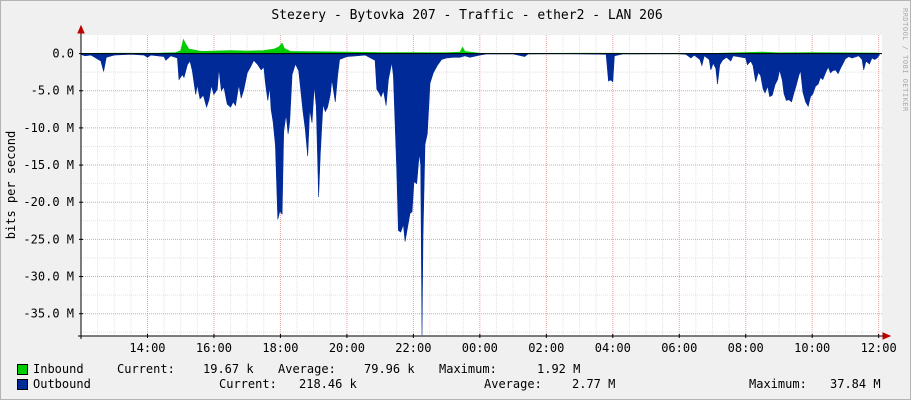 The width and height of the screenshot is (911, 400). I want to click on x-tick-label: 20:00, so click(347, 348).